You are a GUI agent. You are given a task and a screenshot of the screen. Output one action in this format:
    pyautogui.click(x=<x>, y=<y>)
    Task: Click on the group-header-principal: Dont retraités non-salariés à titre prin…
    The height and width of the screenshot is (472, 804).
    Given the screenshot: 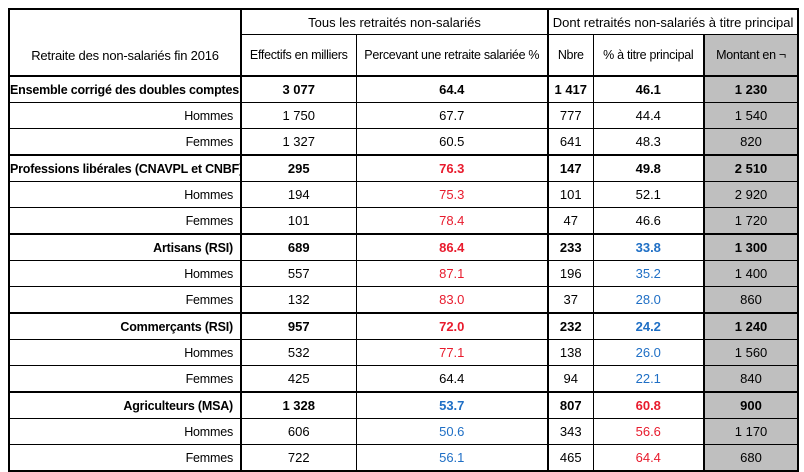 What is the action you would take?
    pyautogui.click(x=673, y=21)
    